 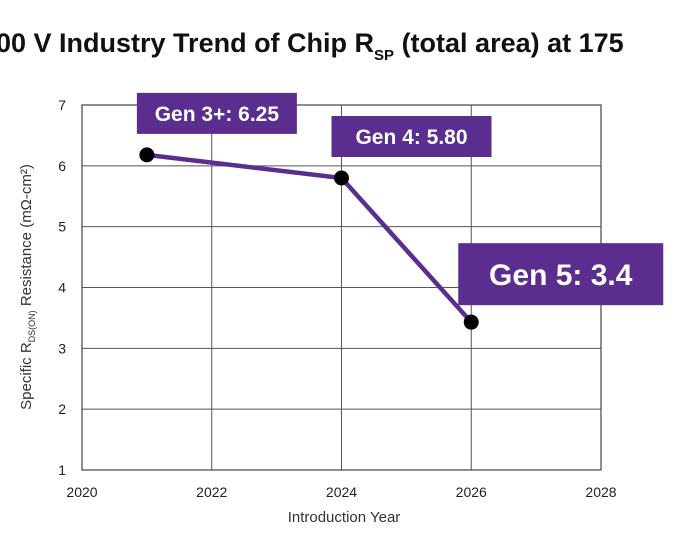 I want to click on y-axis-label: Specific RDS(ON) Resistance (mΩ-cm²), so click(x=27, y=287).